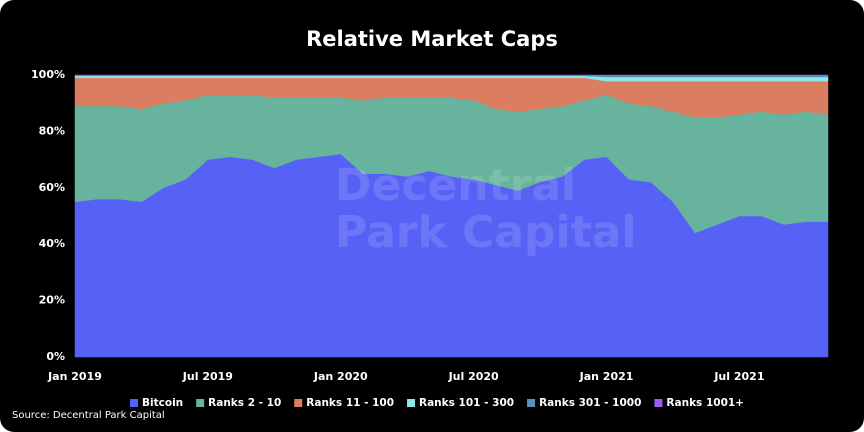  Describe the element at coordinates (738, 376) in the screenshot. I see `x-tick-label: Jul 2021` at that location.